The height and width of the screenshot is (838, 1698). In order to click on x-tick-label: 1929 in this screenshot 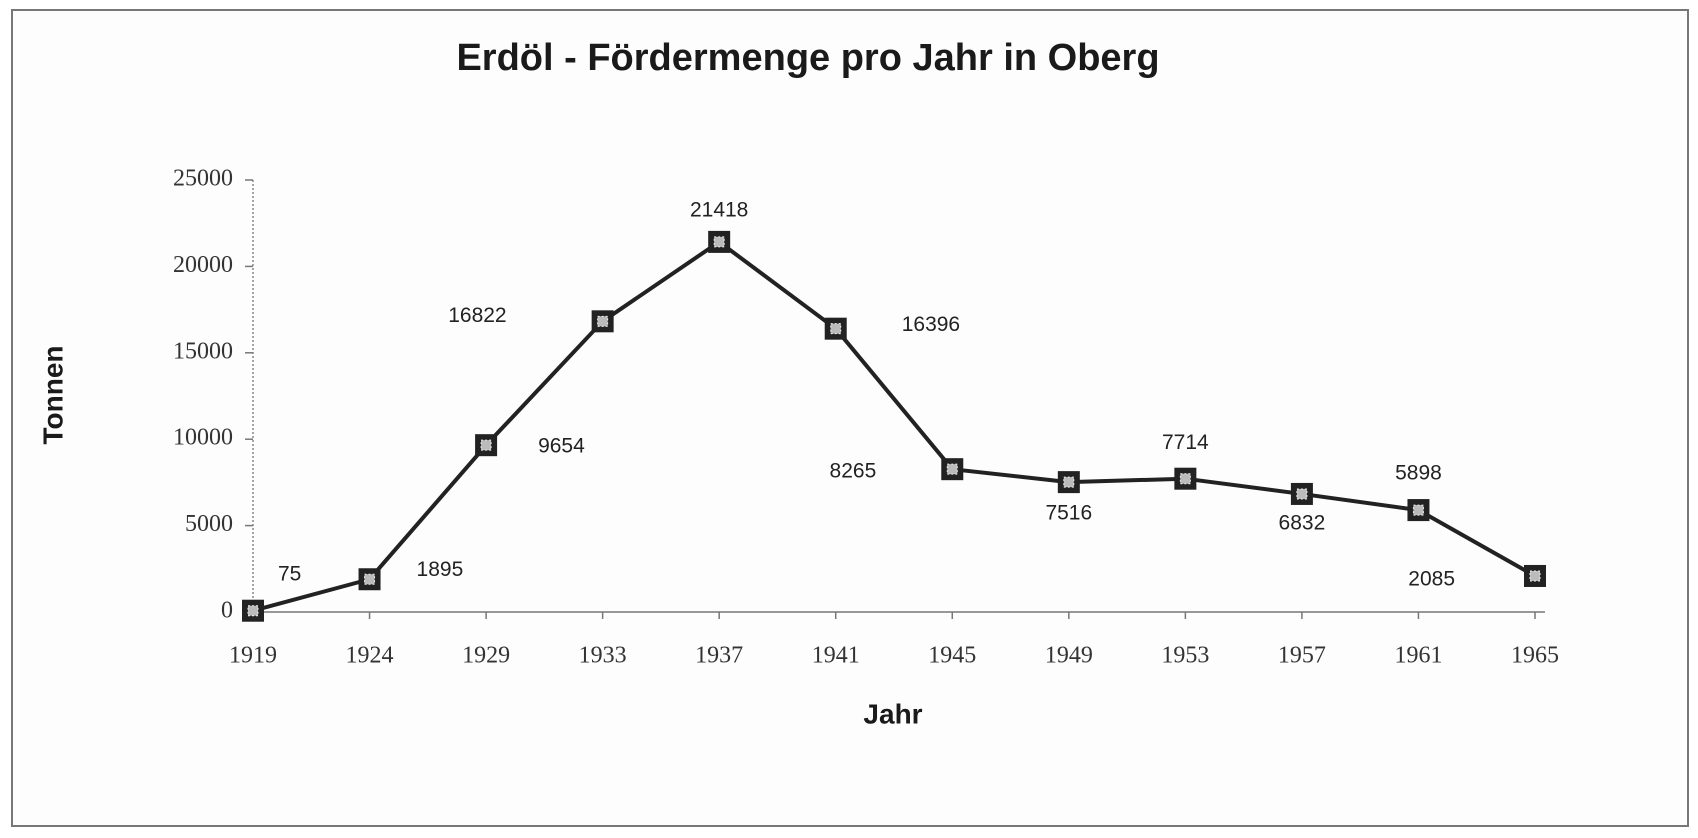, I will do `click(486, 656)`.